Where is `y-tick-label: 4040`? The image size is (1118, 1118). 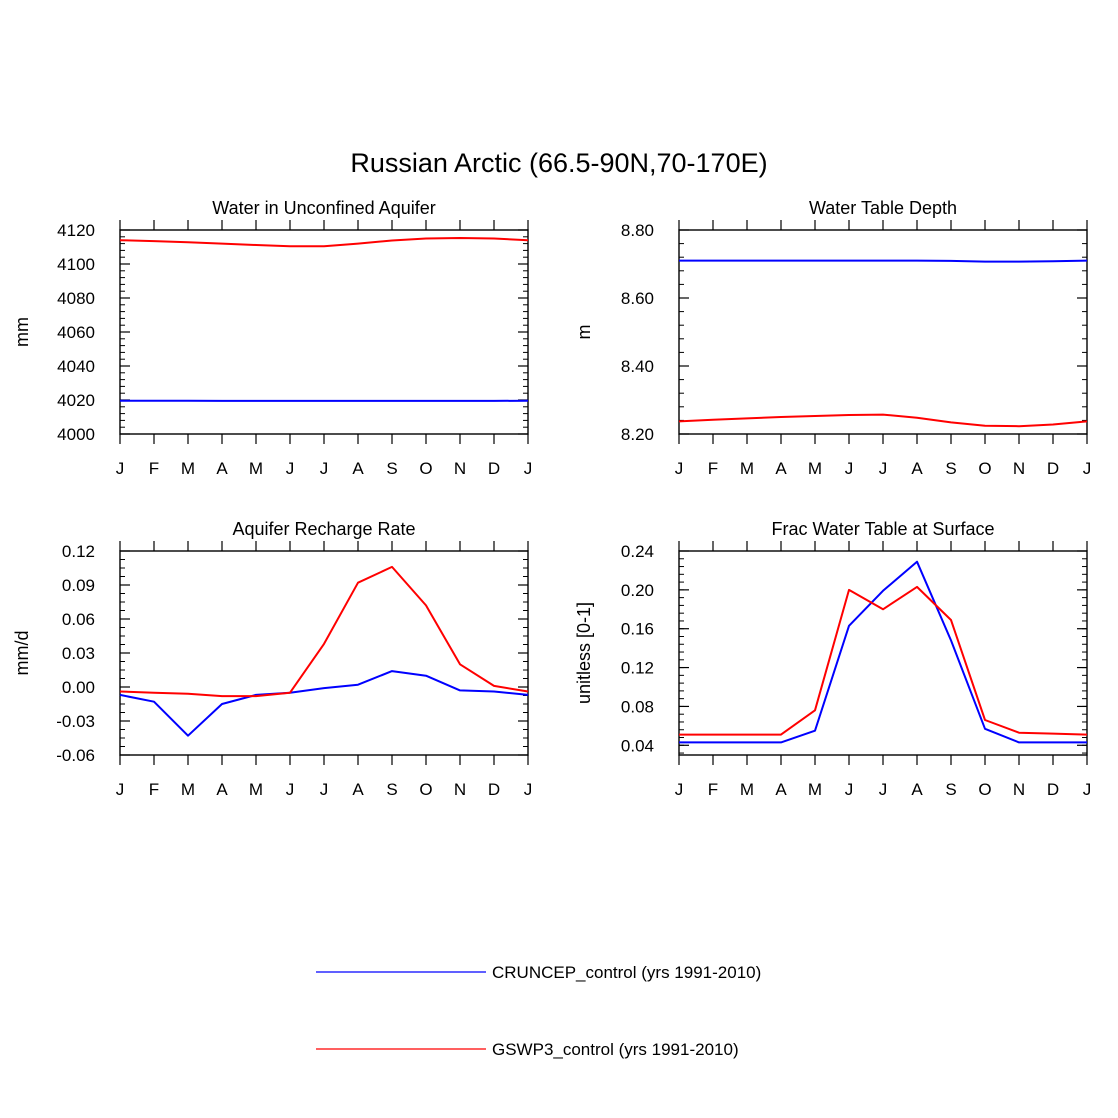
y-tick-label: 4040 is located at coordinates (76, 366).